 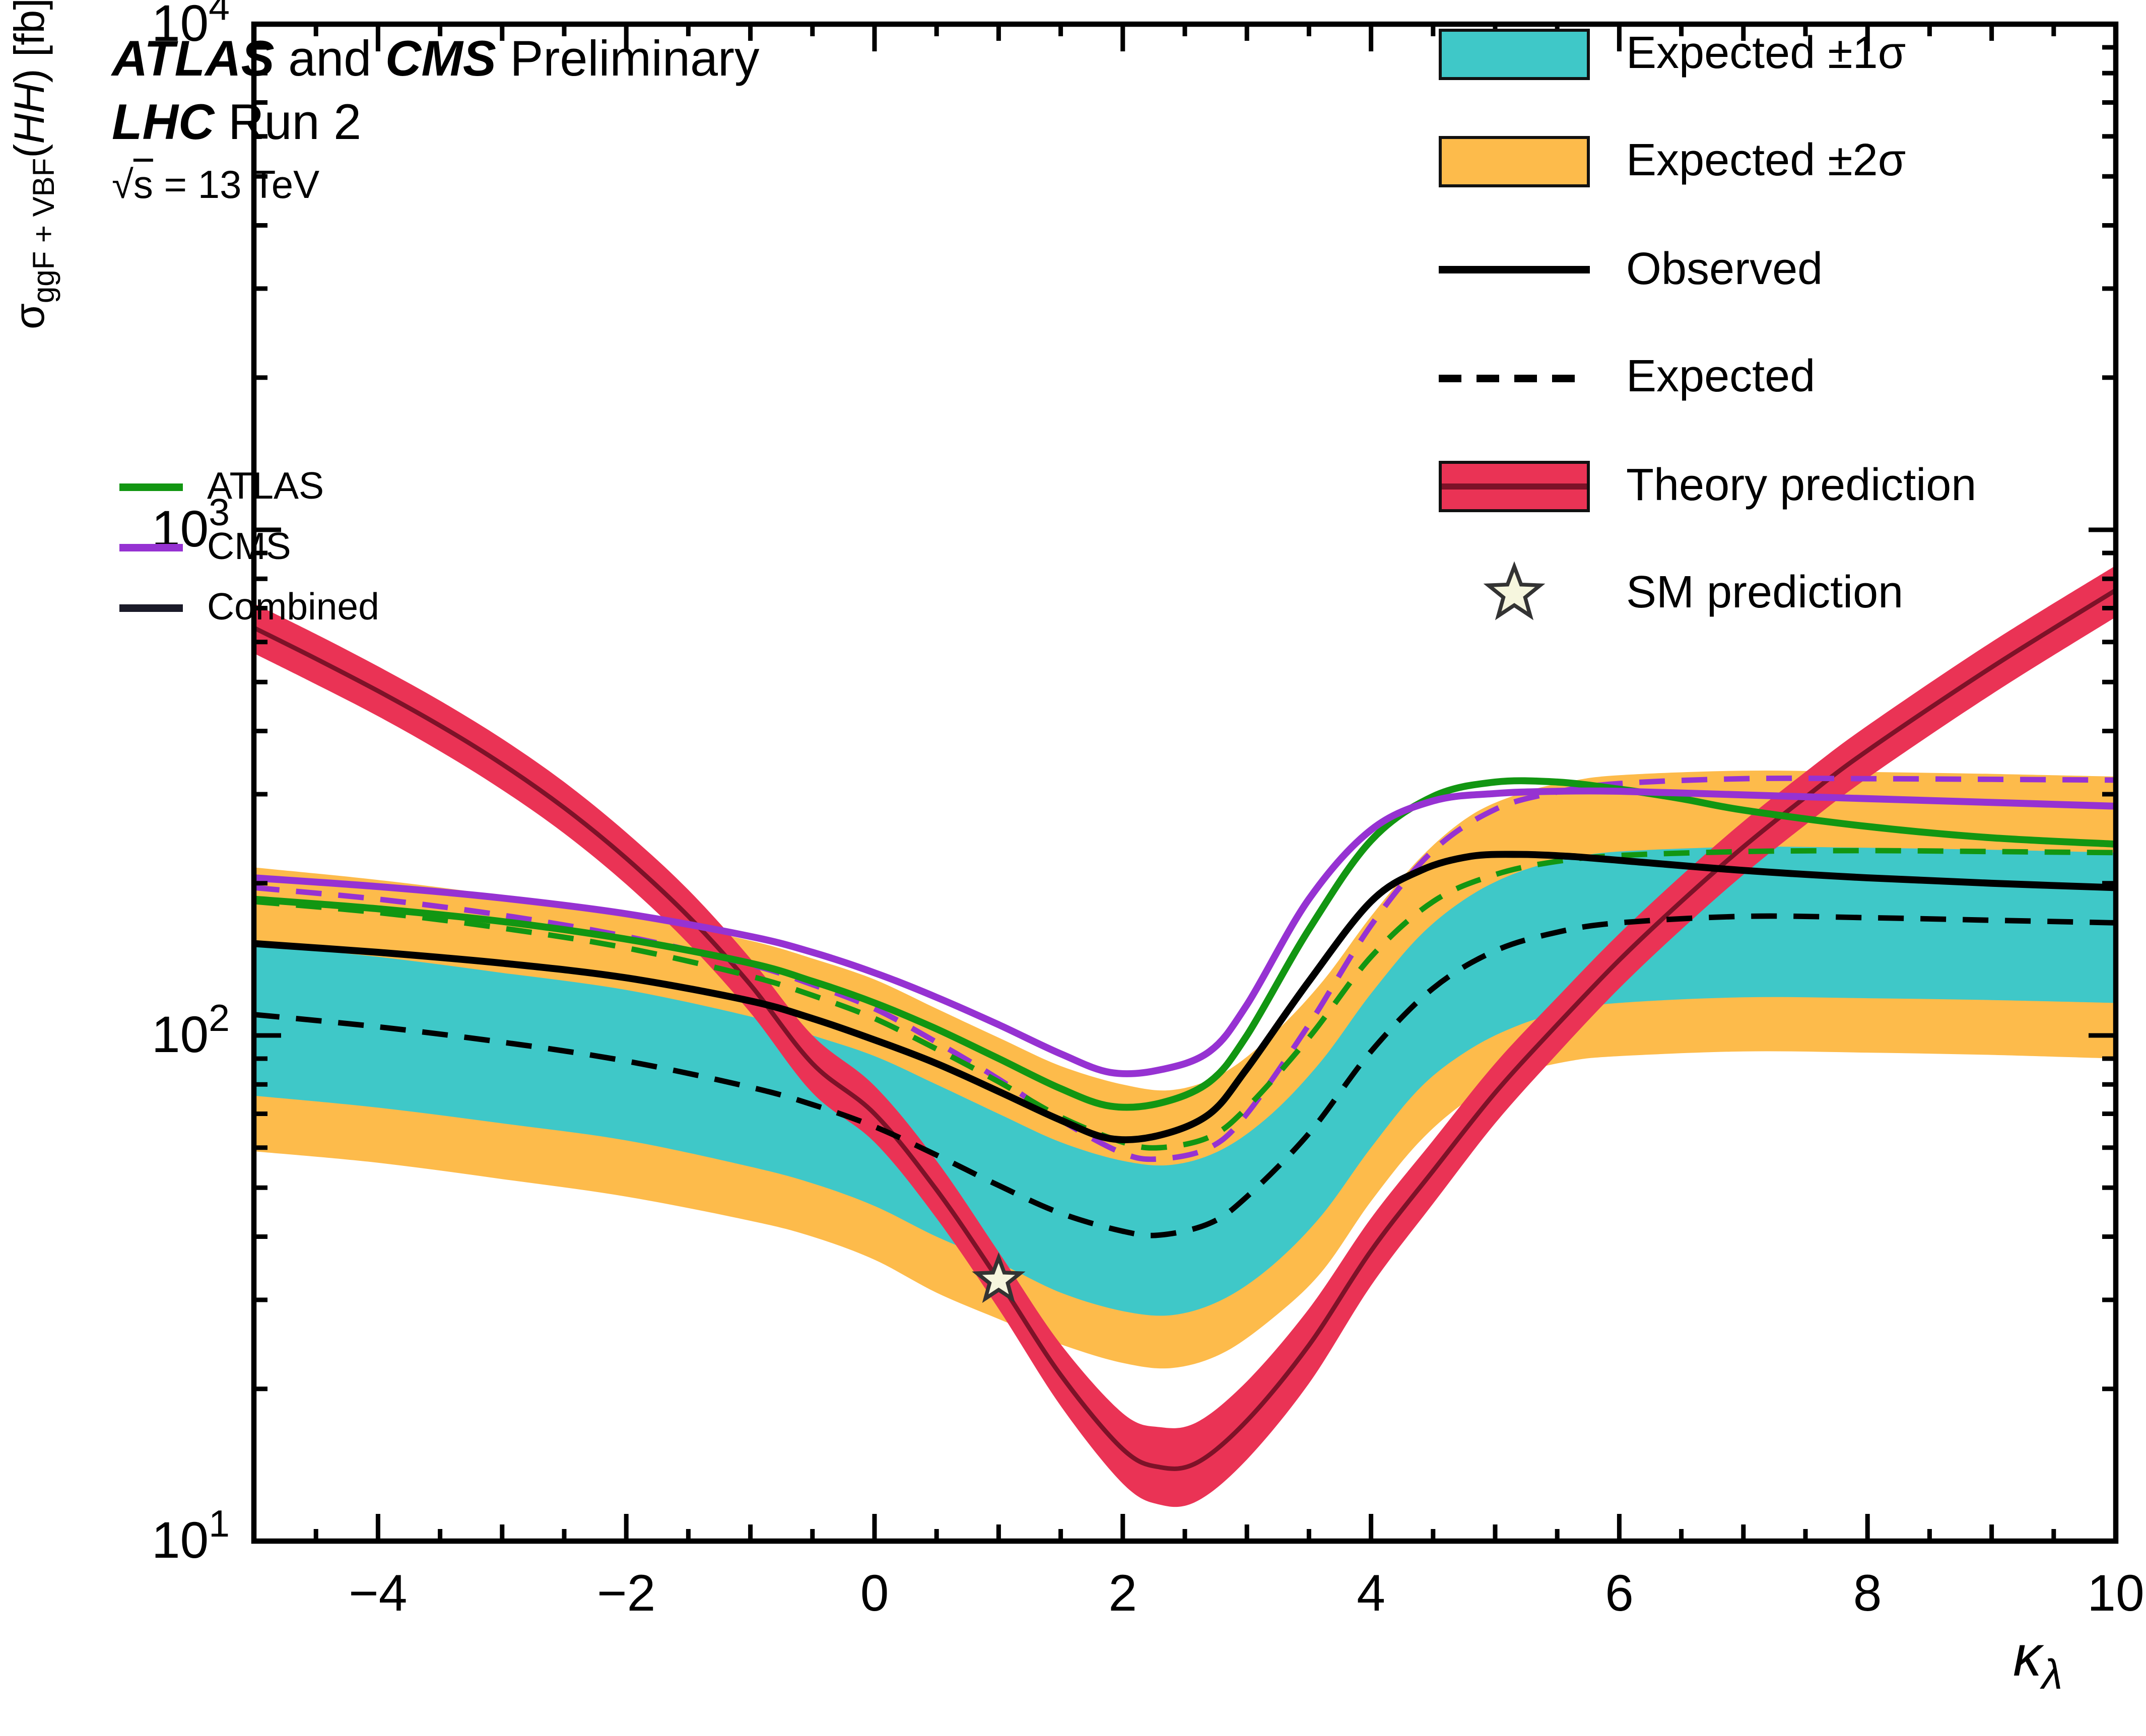 I want to click on theory-band-swatch, so click(x=1514, y=486).